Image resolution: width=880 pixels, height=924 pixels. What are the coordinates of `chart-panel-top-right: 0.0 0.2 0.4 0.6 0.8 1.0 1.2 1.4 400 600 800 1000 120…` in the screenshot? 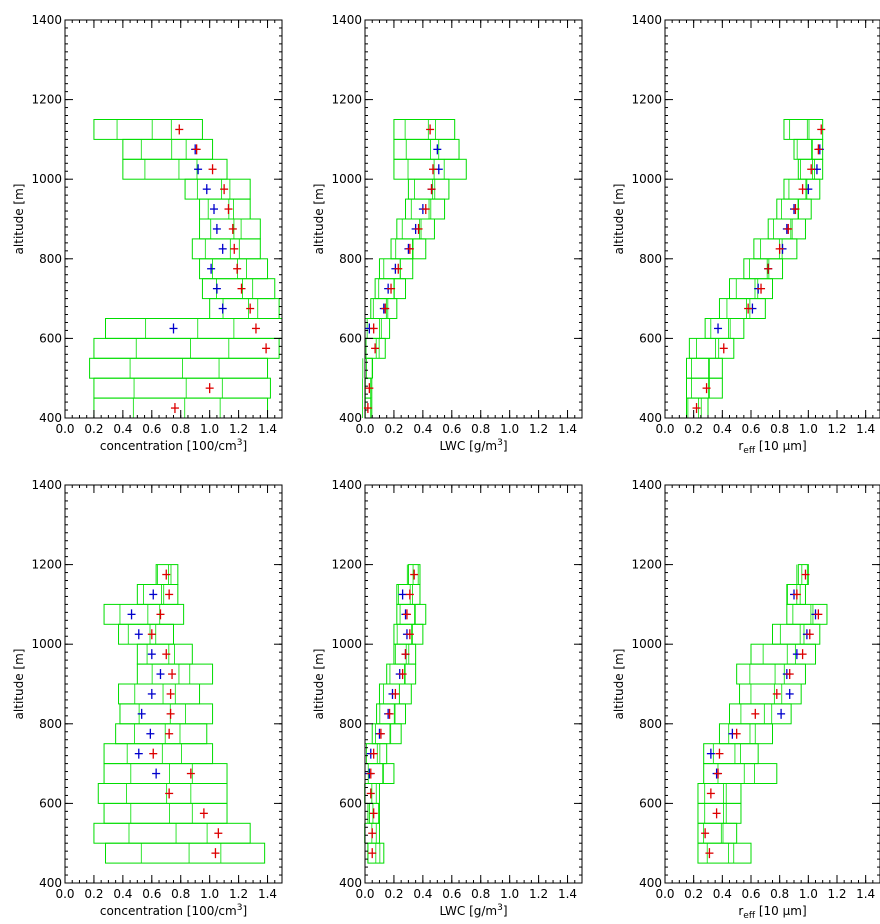 It's located at (746, 234).